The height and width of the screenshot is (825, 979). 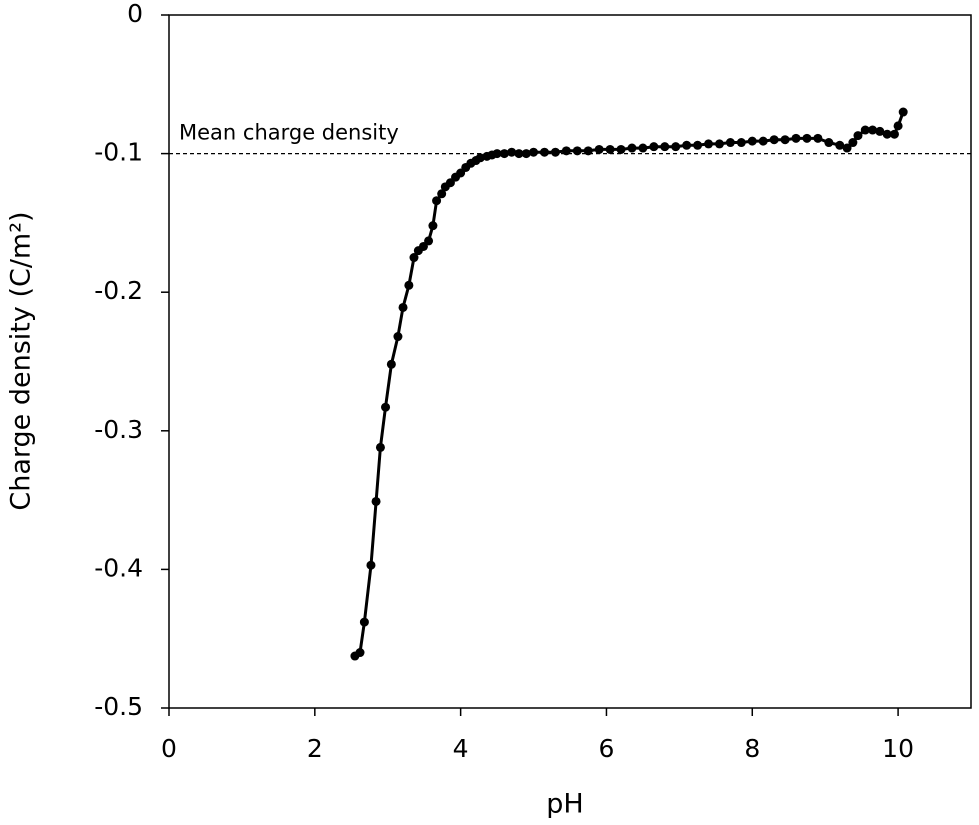 I want to click on y-axis-label: Charge density (C/m²), so click(x=21, y=360).